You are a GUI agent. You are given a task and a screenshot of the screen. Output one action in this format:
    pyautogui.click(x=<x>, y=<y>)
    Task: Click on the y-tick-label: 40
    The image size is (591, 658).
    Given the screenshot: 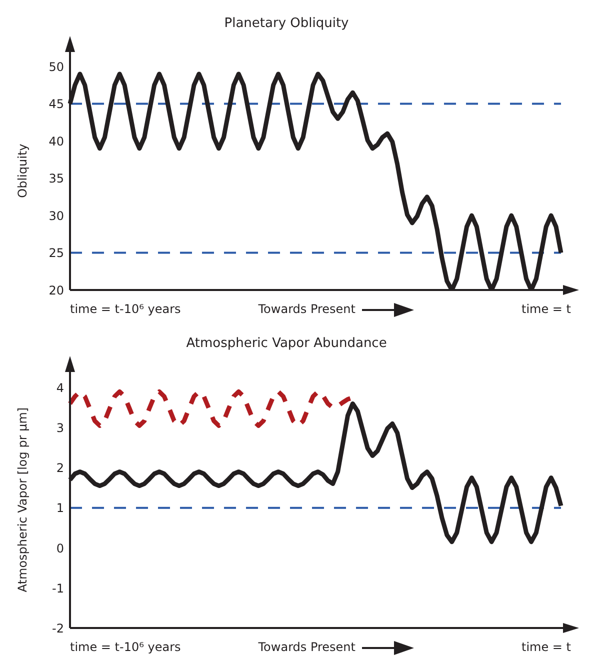 What is the action you would take?
    pyautogui.click(x=56, y=141)
    